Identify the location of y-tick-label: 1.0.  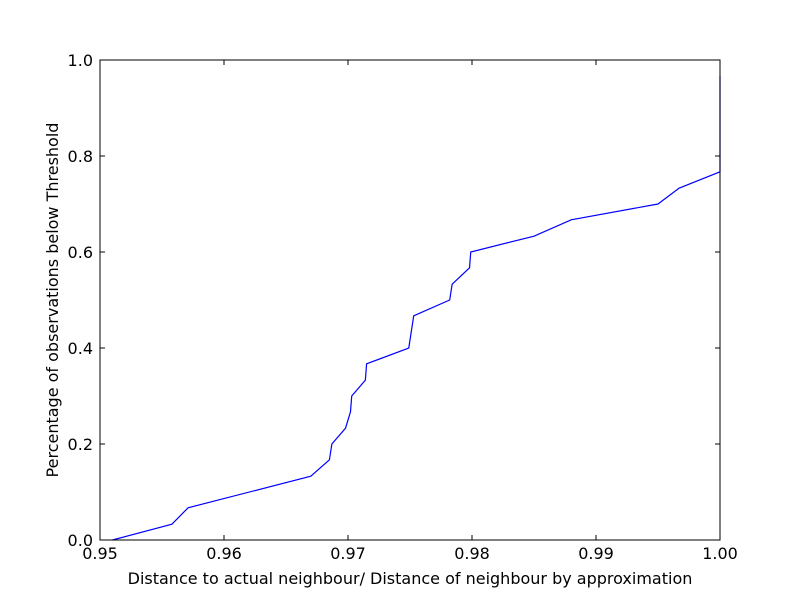
(80, 60).